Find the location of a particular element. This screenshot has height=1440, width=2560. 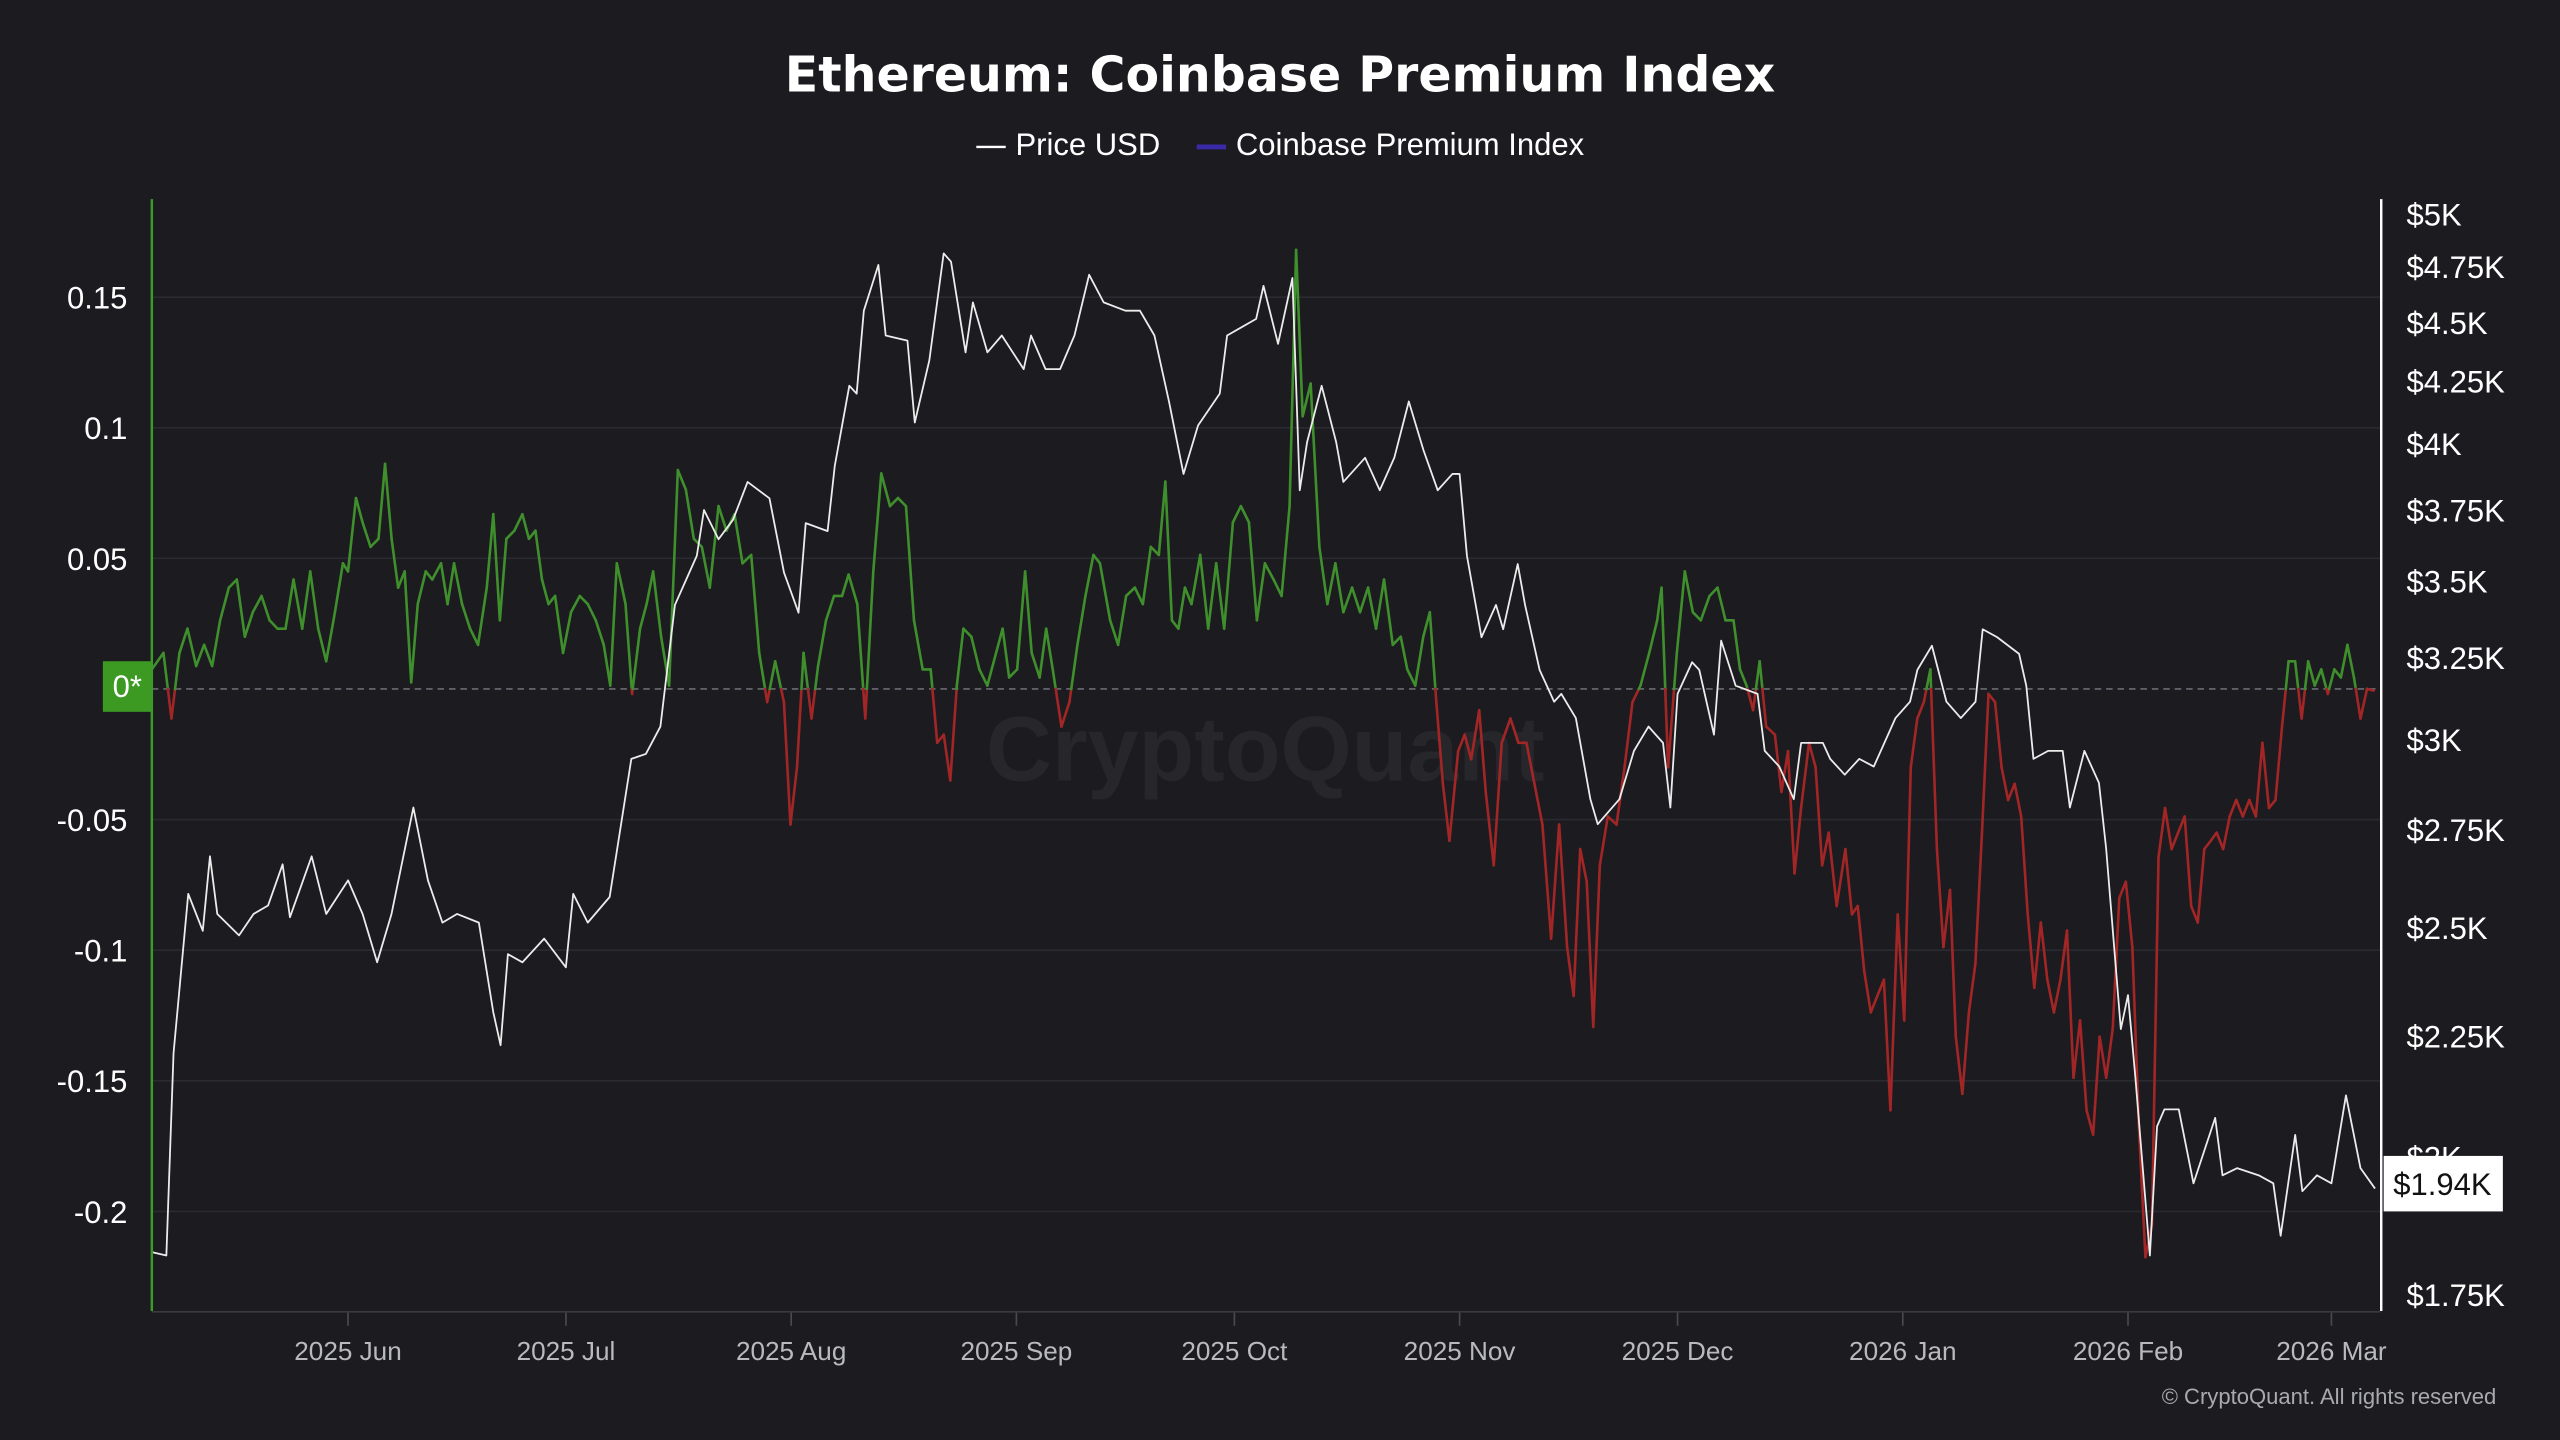

x-tick-label: 2026 Jan is located at coordinates (1902, 1351).